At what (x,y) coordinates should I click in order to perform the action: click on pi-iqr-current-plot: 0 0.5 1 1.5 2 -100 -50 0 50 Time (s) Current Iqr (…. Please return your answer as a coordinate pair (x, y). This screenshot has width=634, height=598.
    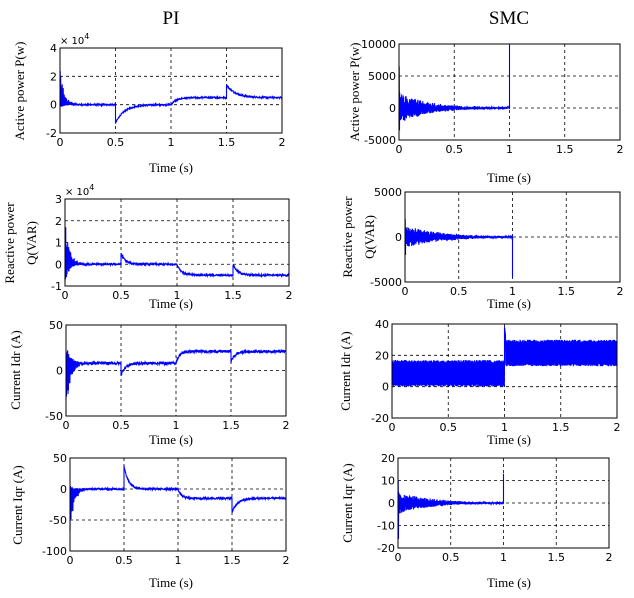
    Looking at the image, I should click on (150, 521).